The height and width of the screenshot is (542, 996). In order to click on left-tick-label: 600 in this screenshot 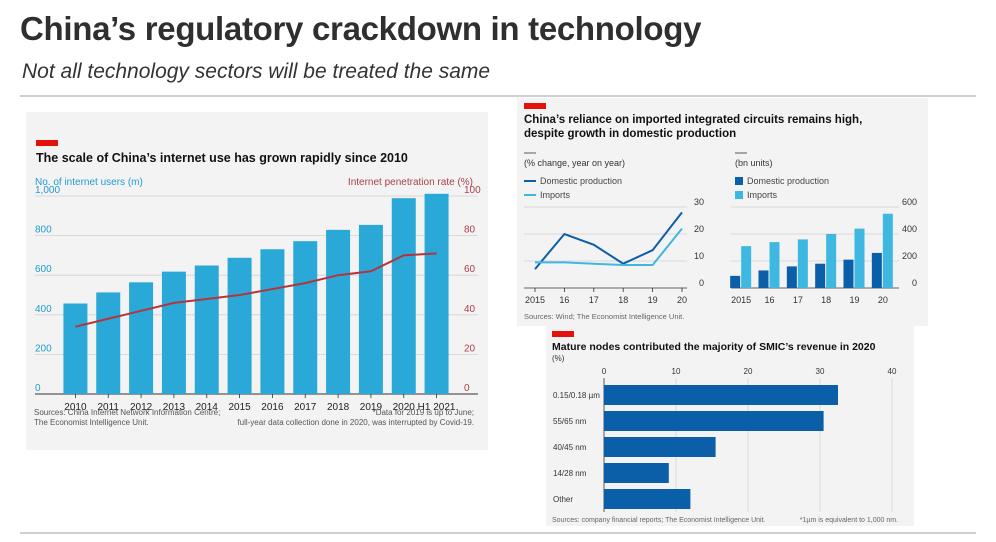, I will do `click(43, 269)`.